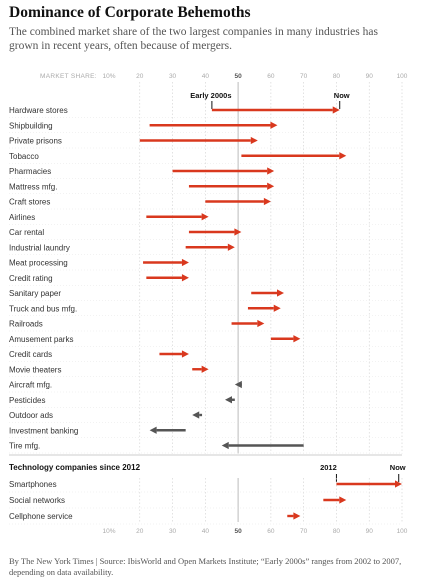 This screenshot has width=421, height=584. I want to click on tech-tick-label-80: 80, so click(337, 531).